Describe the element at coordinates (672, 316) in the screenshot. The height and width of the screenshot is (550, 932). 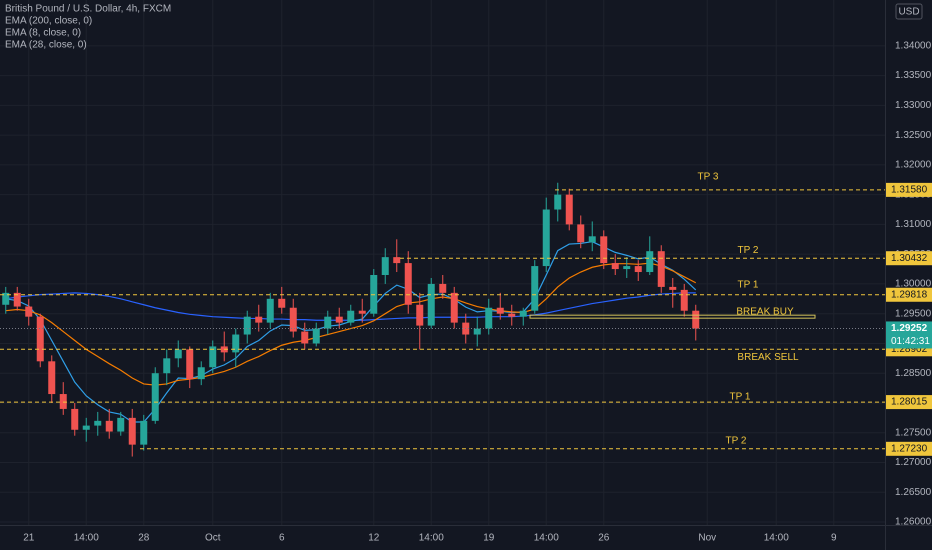
I see `break-zone` at that location.